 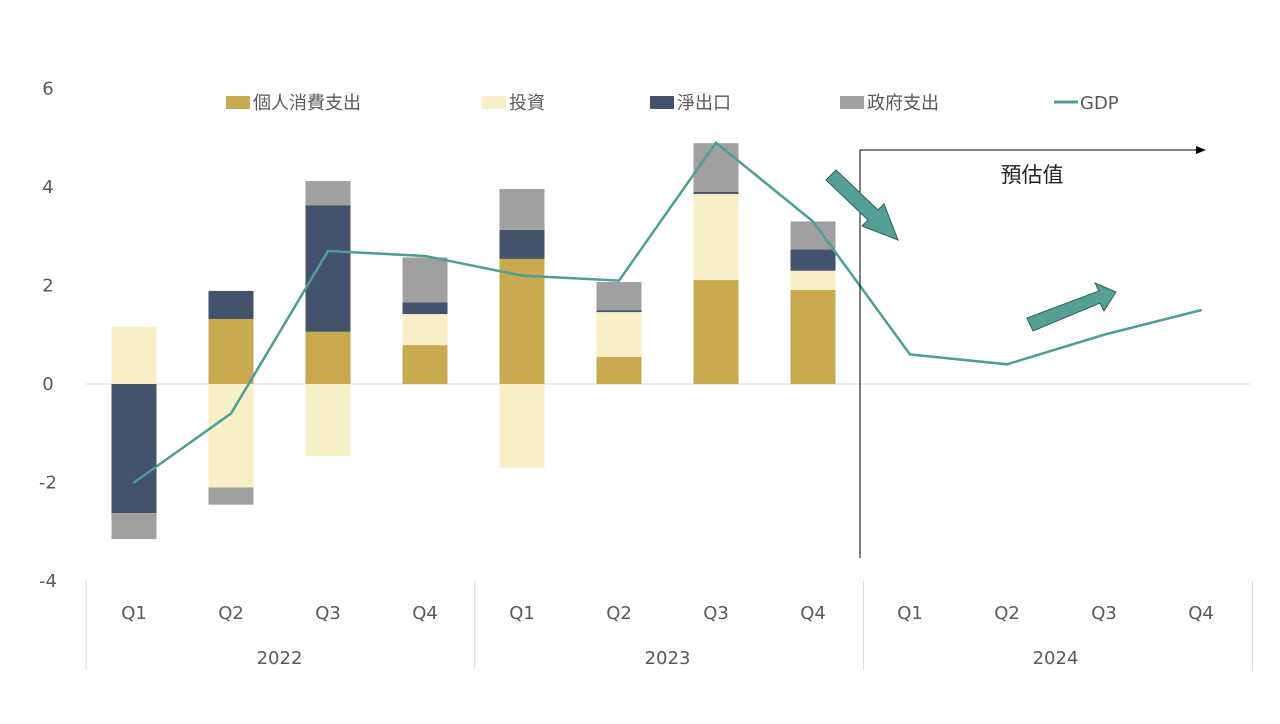 What do you see at coordinates (1071, 307) in the screenshot?
I see `up-arrow-icon` at bounding box center [1071, 307].